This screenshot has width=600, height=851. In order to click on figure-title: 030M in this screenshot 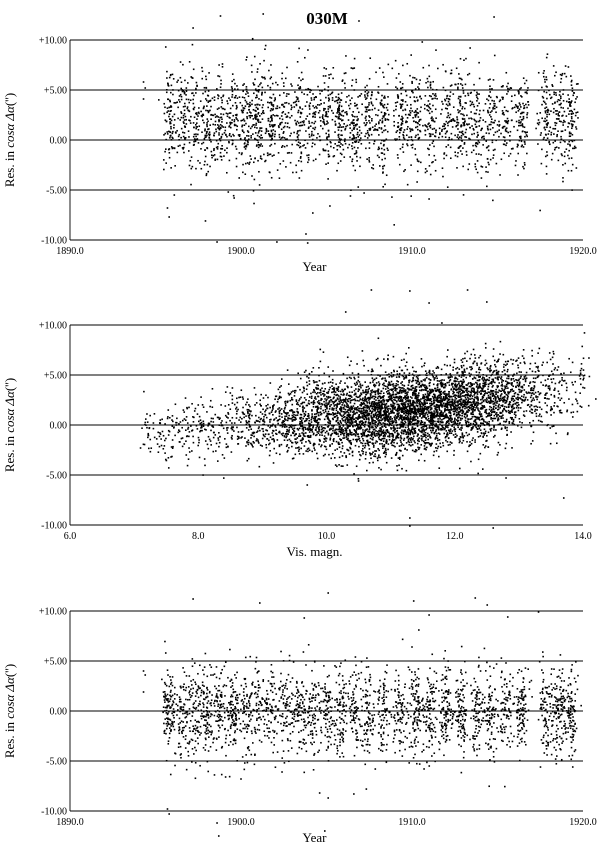, I will do `click(327, 18)`.